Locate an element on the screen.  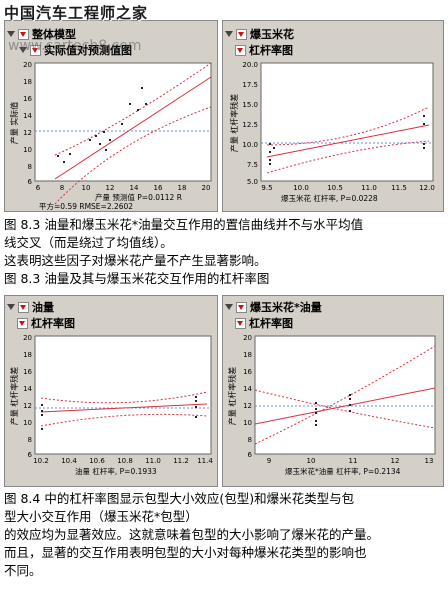
site-url-watermark: www.cartech8.com is located at coordinates (75, 46).